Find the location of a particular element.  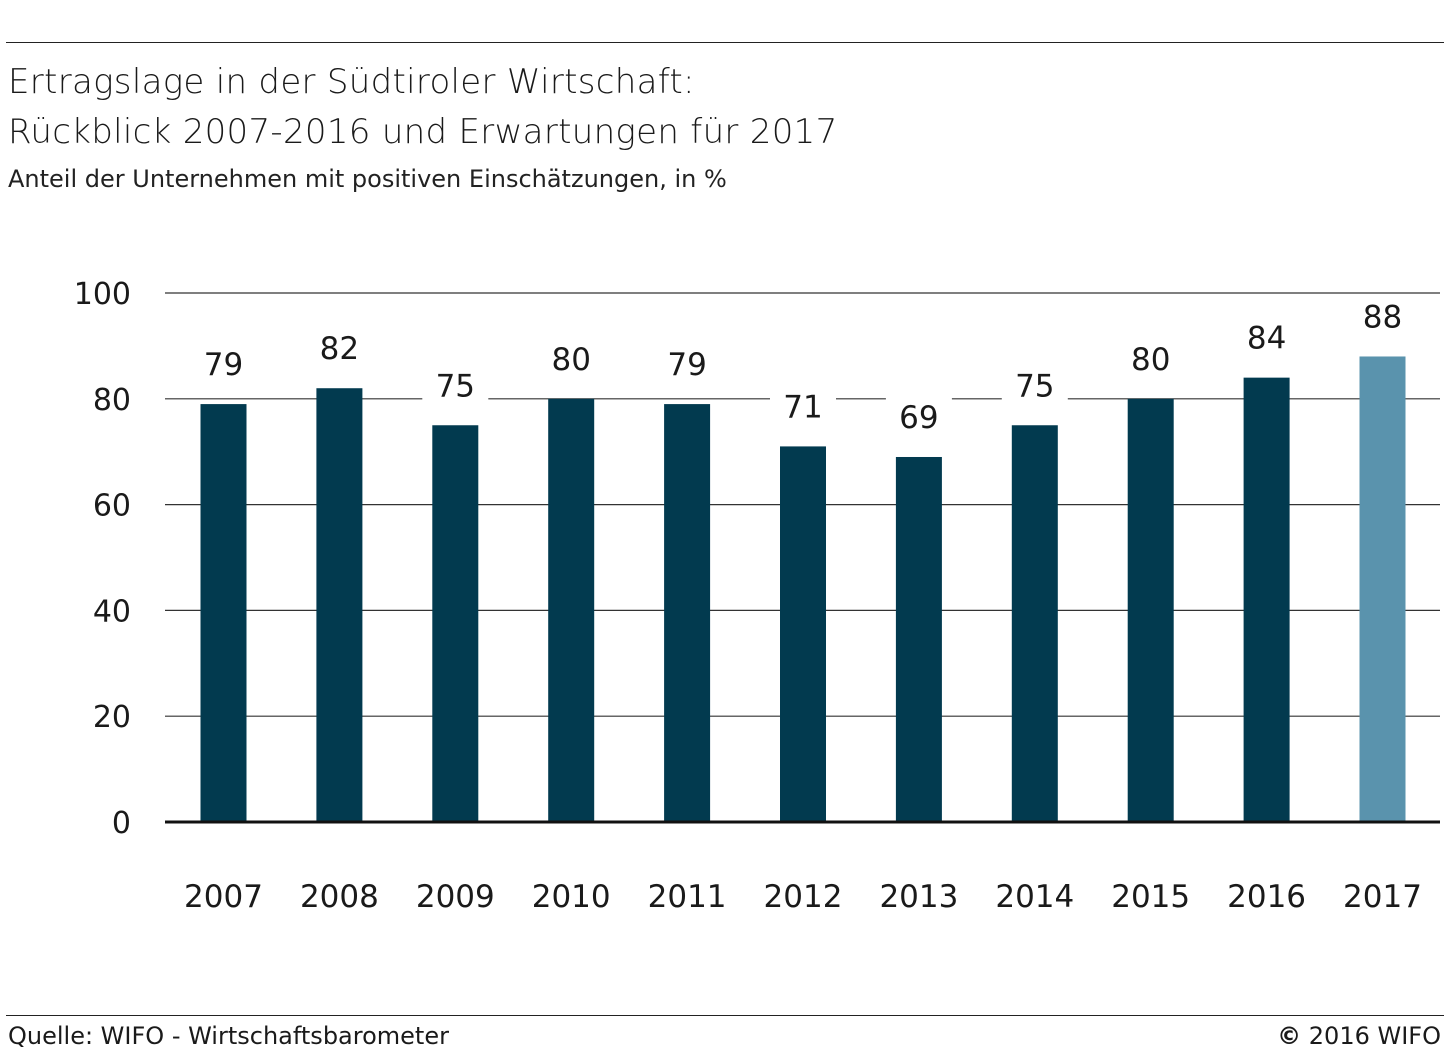

x-tick-label-2011: 2011 is located at coordinates (687, 897).